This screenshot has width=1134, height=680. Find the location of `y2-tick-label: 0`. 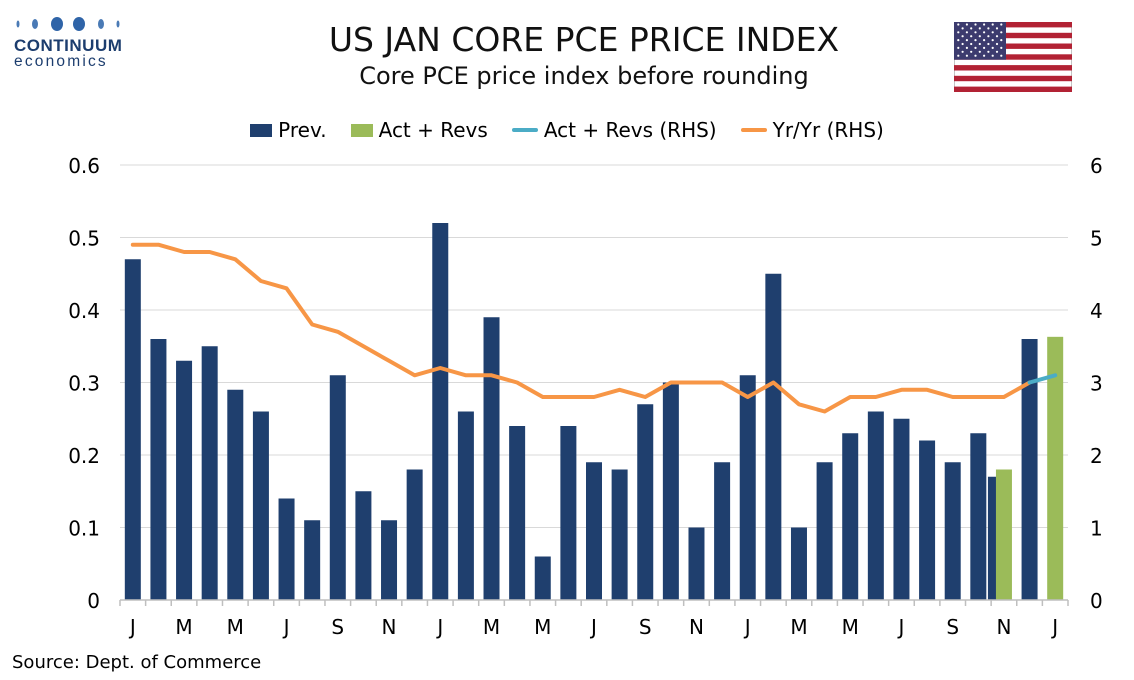

y2-tick-label: 0 is located at coordinates (1096, 601).